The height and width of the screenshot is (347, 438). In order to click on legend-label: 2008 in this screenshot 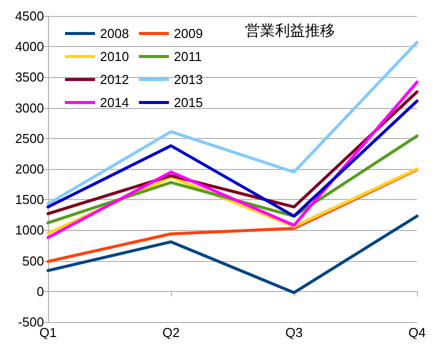, I will do `click(114, 33)`.